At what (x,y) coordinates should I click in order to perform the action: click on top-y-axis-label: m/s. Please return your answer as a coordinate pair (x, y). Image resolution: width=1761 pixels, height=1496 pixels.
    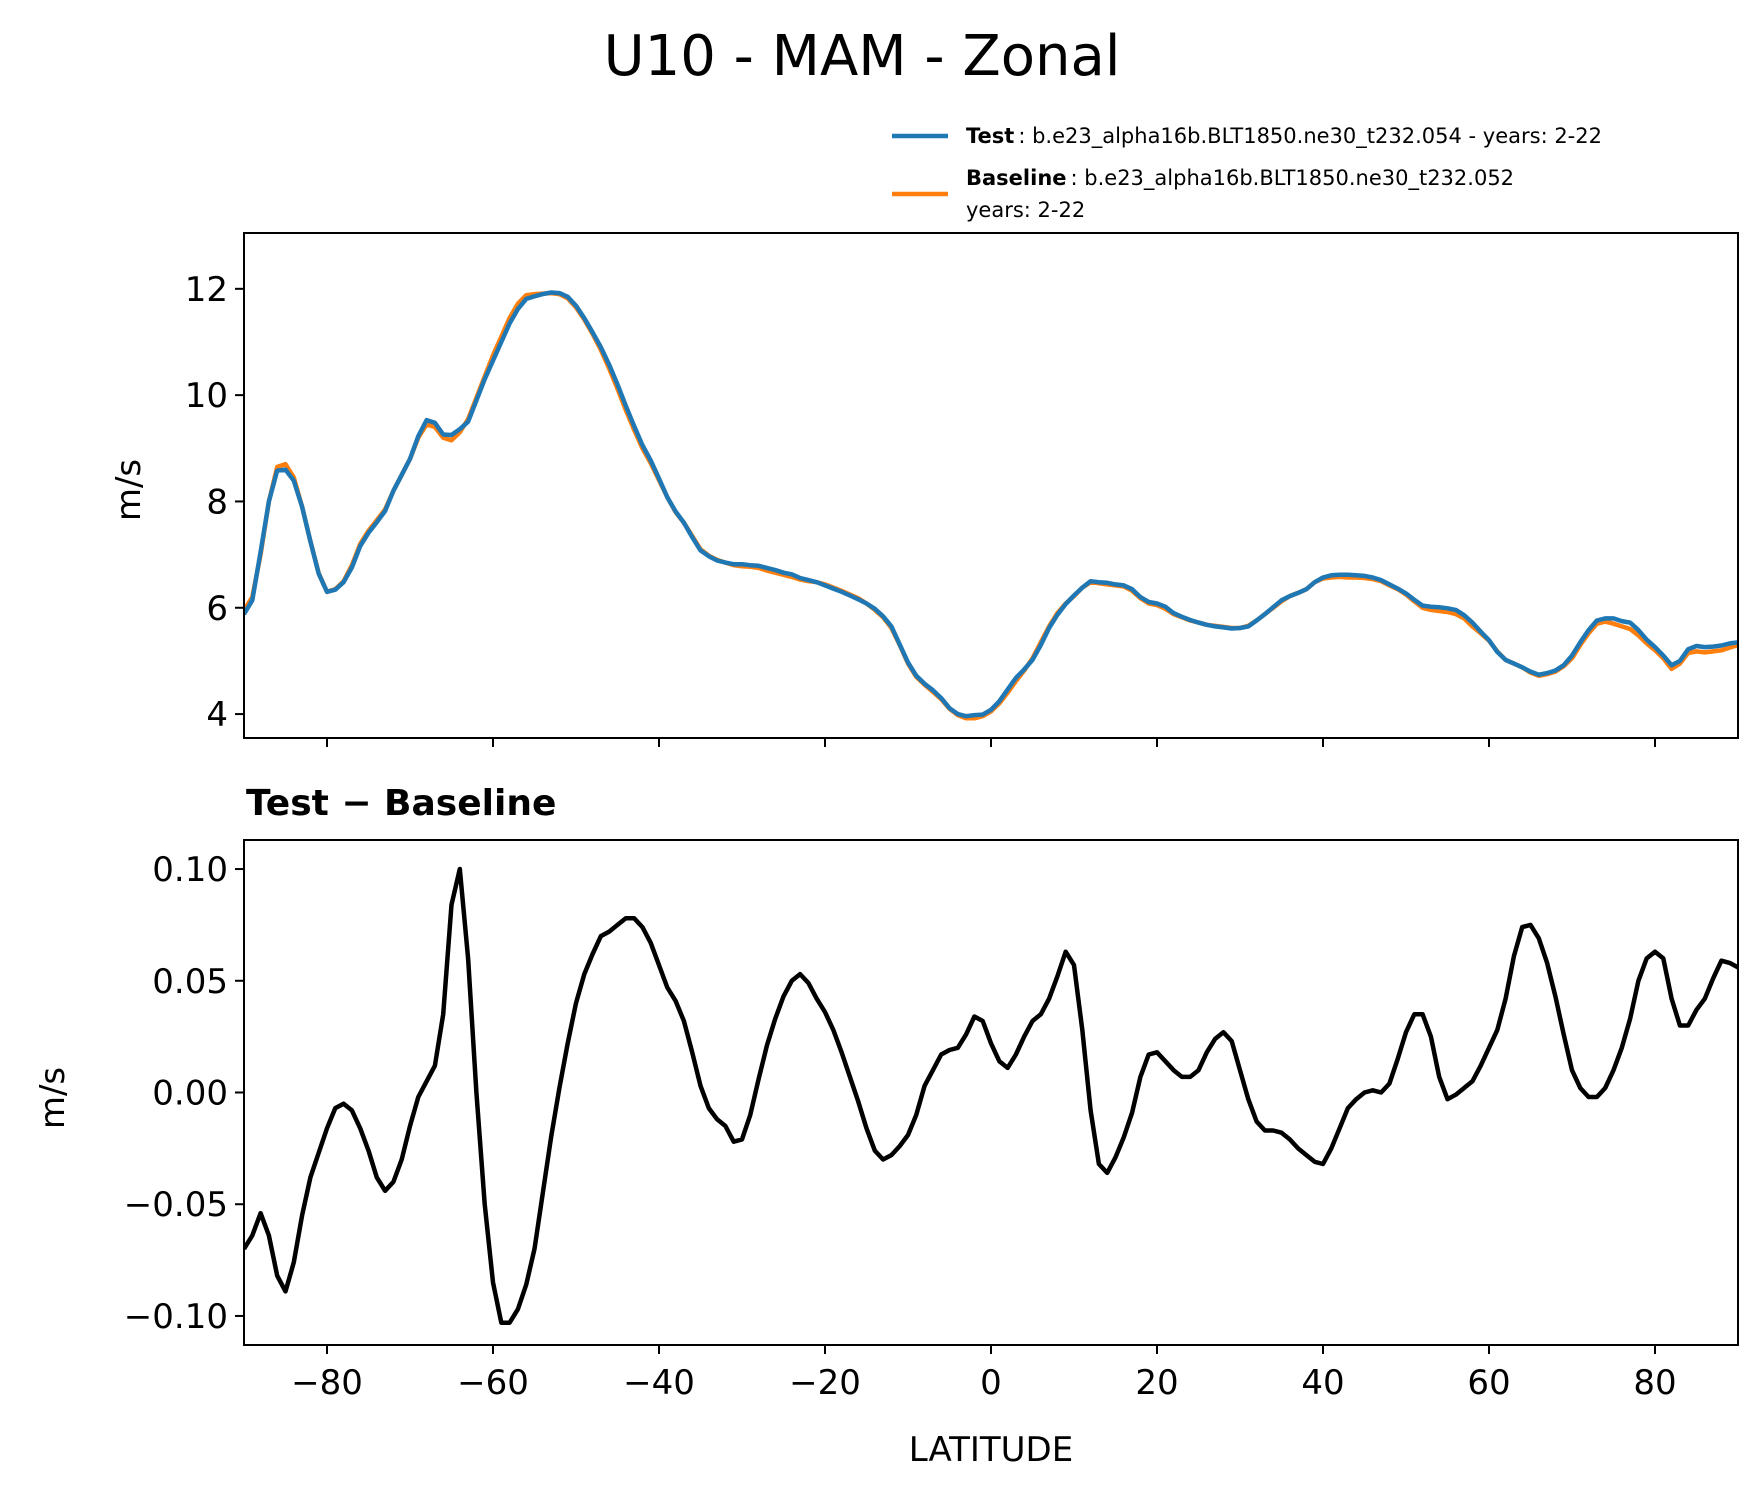
    Looking at the image, I should click on (129, 490).